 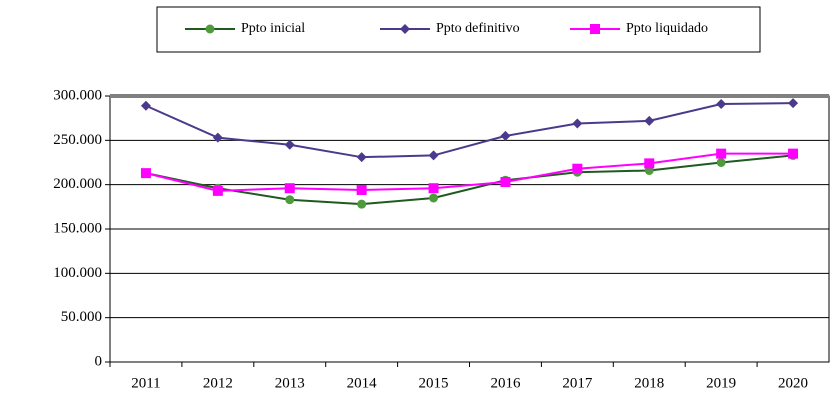 I want to click on legend-label: Ppto inicial, so click(x=273, y=28).